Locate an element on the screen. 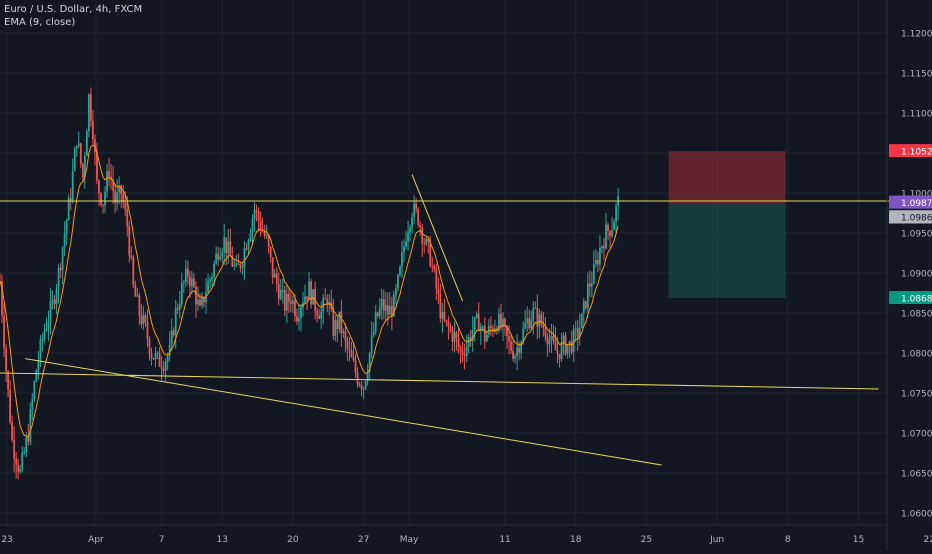 This screenshot has height=554, width=932. time-tick-label: 22 is located at coordinates (927, 540).